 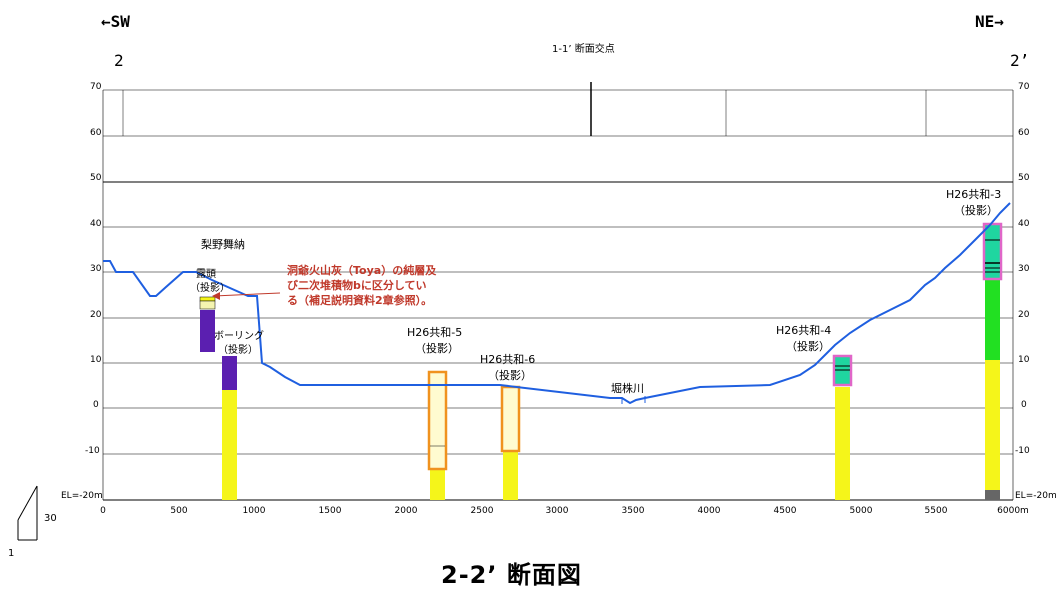 I want to click on ne-direction-label: NE→, so click(x=989, y=21).